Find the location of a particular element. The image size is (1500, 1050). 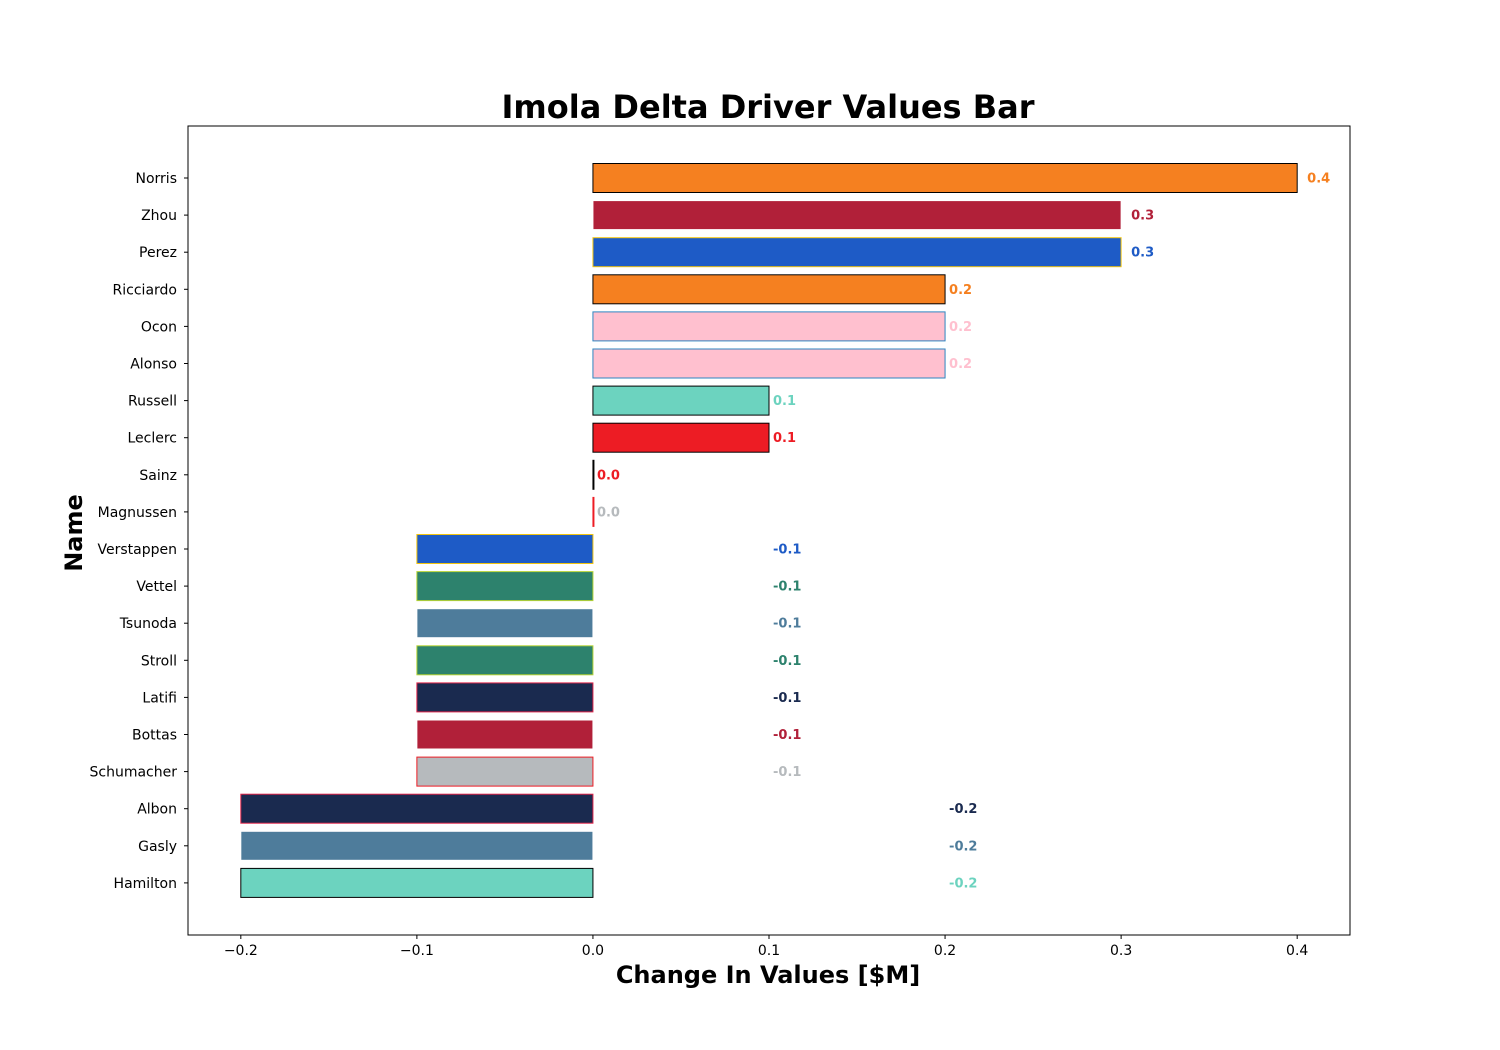

value-label-schumacher: -0.1 is located at coordinates (787, 772).